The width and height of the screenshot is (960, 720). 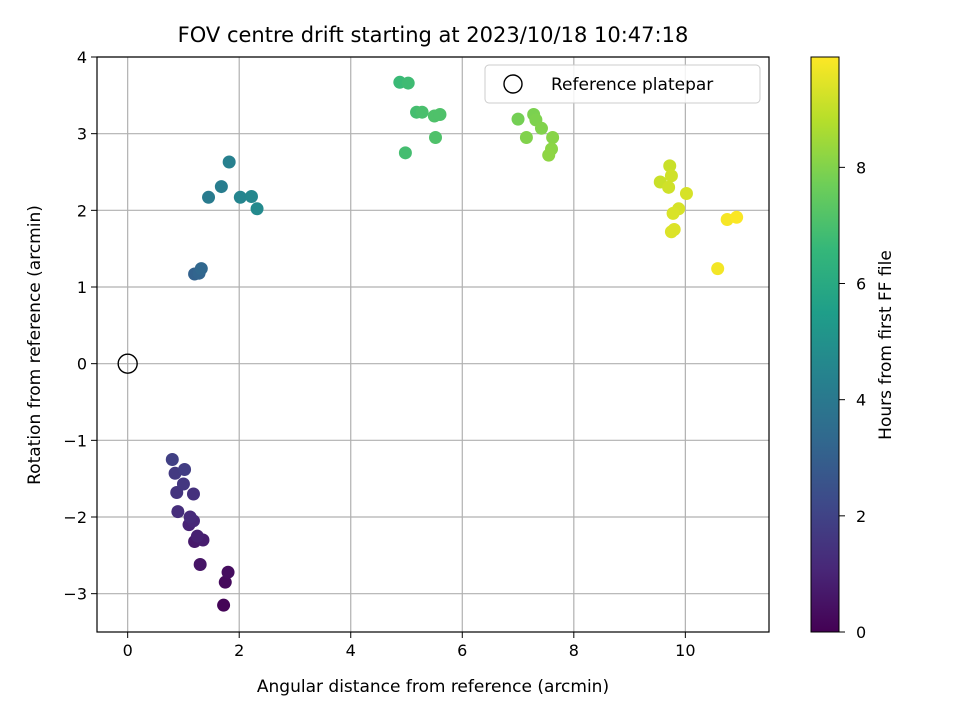 What do you see at coordinates (75, 440) in the screenshot?
I see `y-tick-label: −1` at bounding box center [75, 440].